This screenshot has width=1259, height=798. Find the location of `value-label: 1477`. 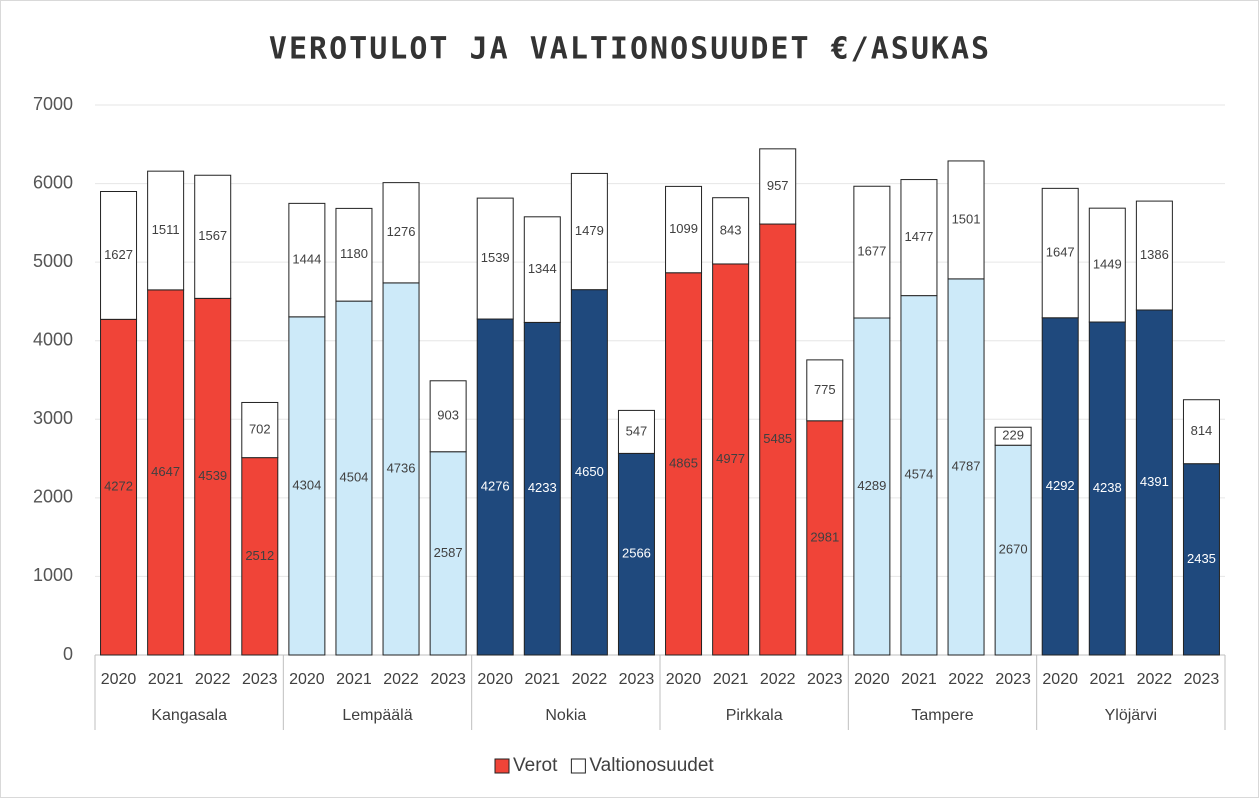

value-label: 1477 is located at coordinates (918, 236).